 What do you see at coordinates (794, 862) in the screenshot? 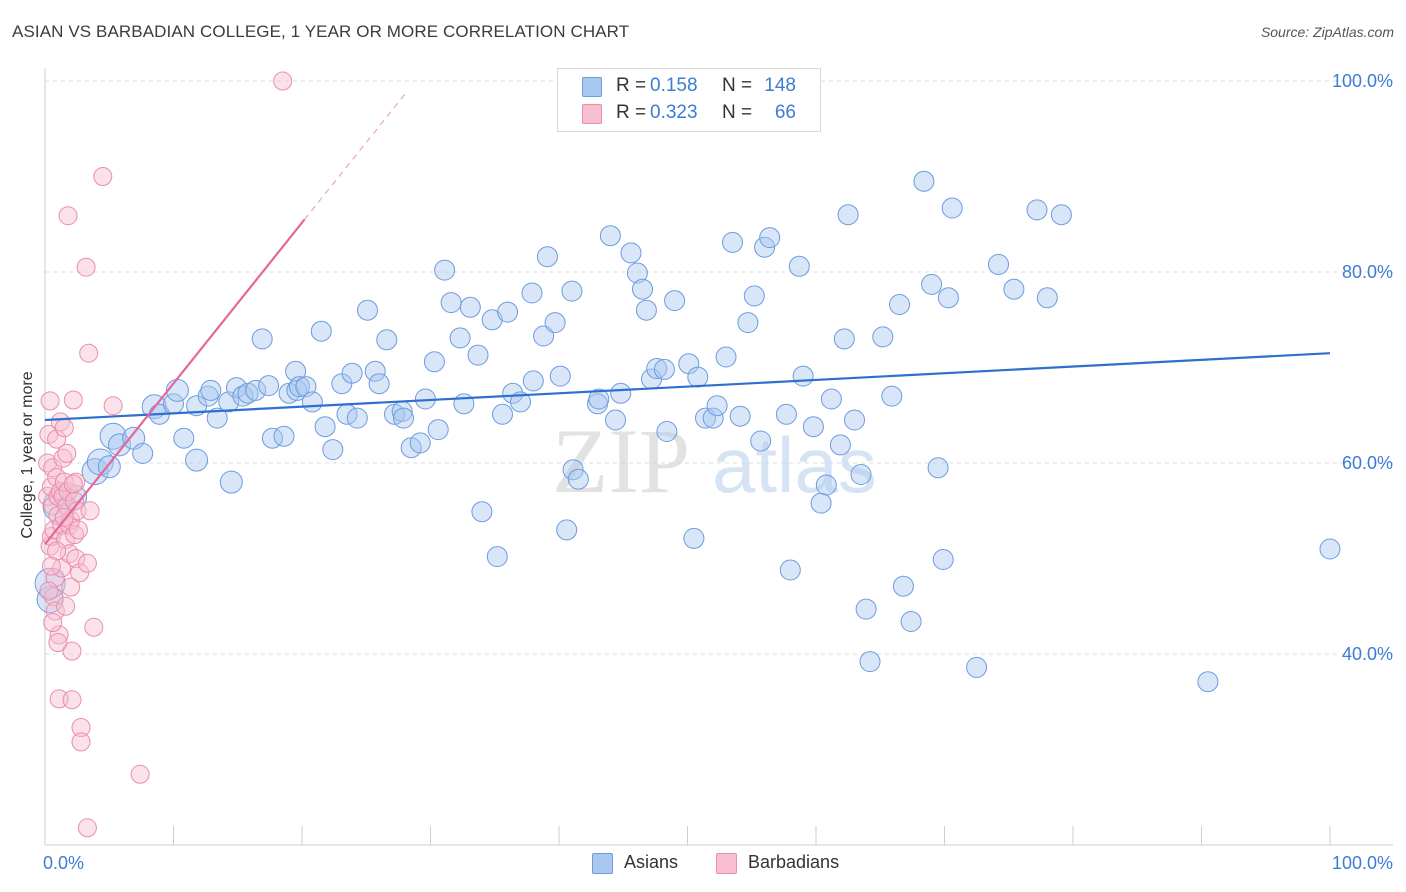
I see `legend-label-barbadians: Barbadians` at bounding box center [794, 862].